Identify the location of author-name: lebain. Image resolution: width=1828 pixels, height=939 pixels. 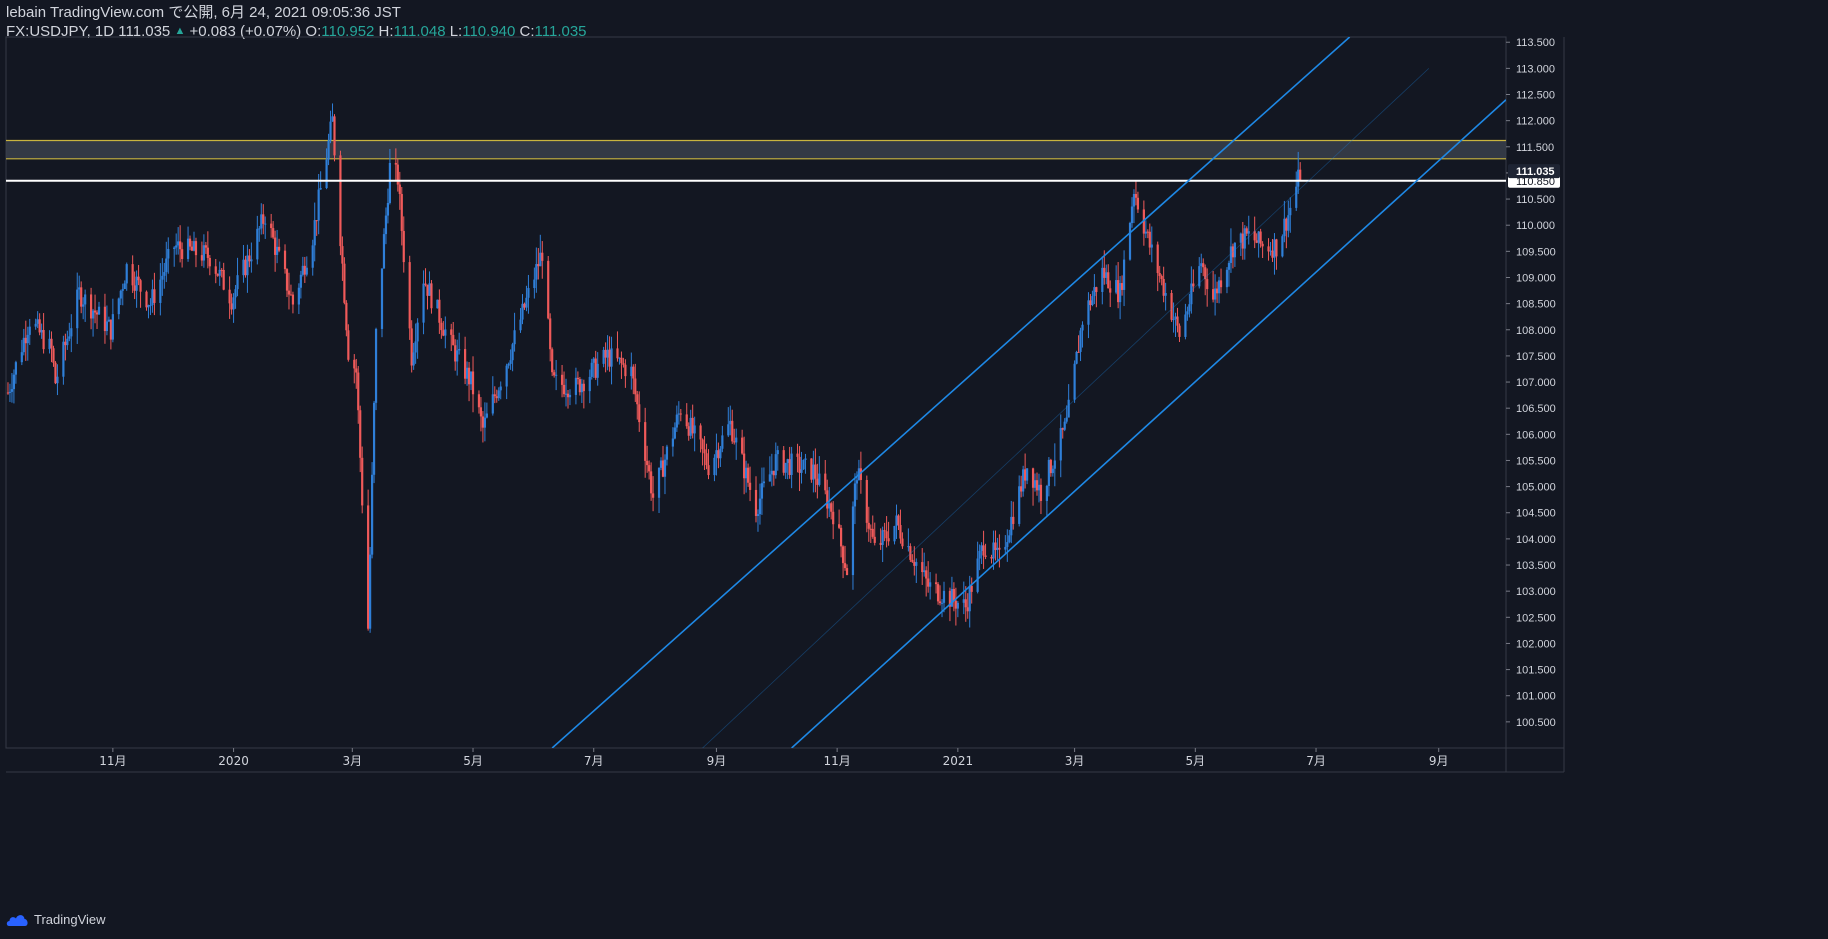
(26, 12).